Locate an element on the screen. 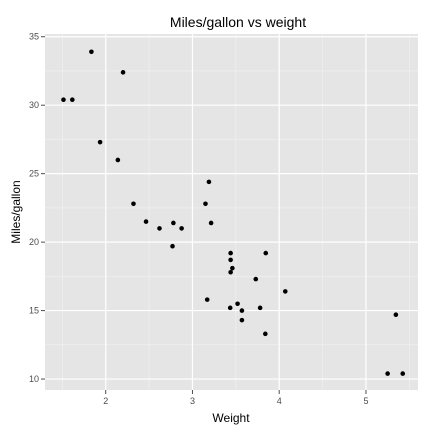 The width and height of the screenshot is (432, 432). y-tick-label: 20 is located at coordinates (34, 242).